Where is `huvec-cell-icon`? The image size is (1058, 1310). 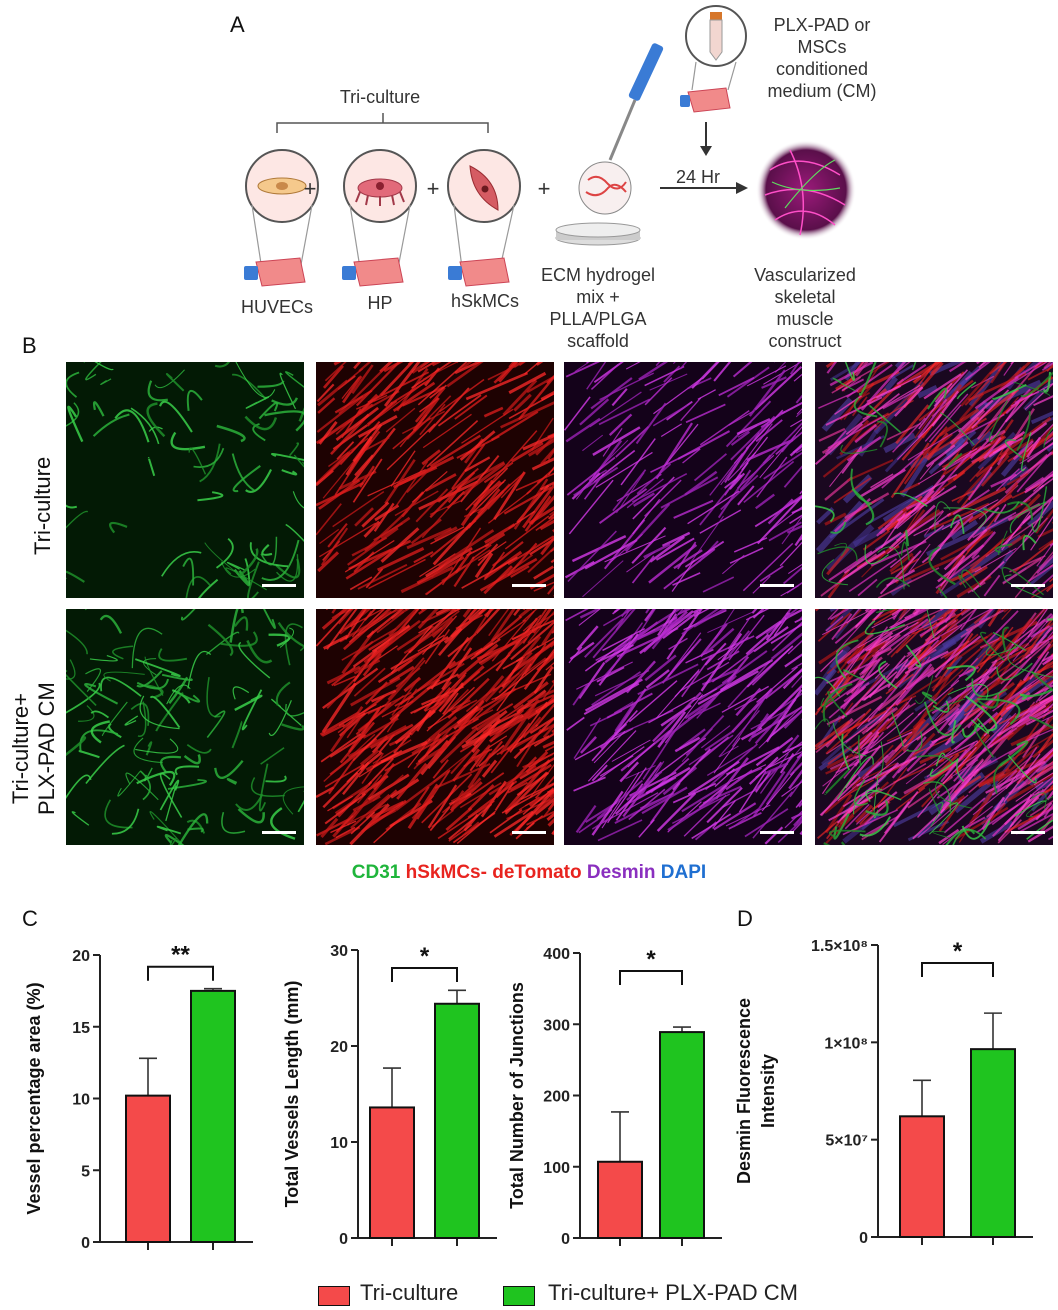 huvec-cell-icon is located at coordinates (282, 186).